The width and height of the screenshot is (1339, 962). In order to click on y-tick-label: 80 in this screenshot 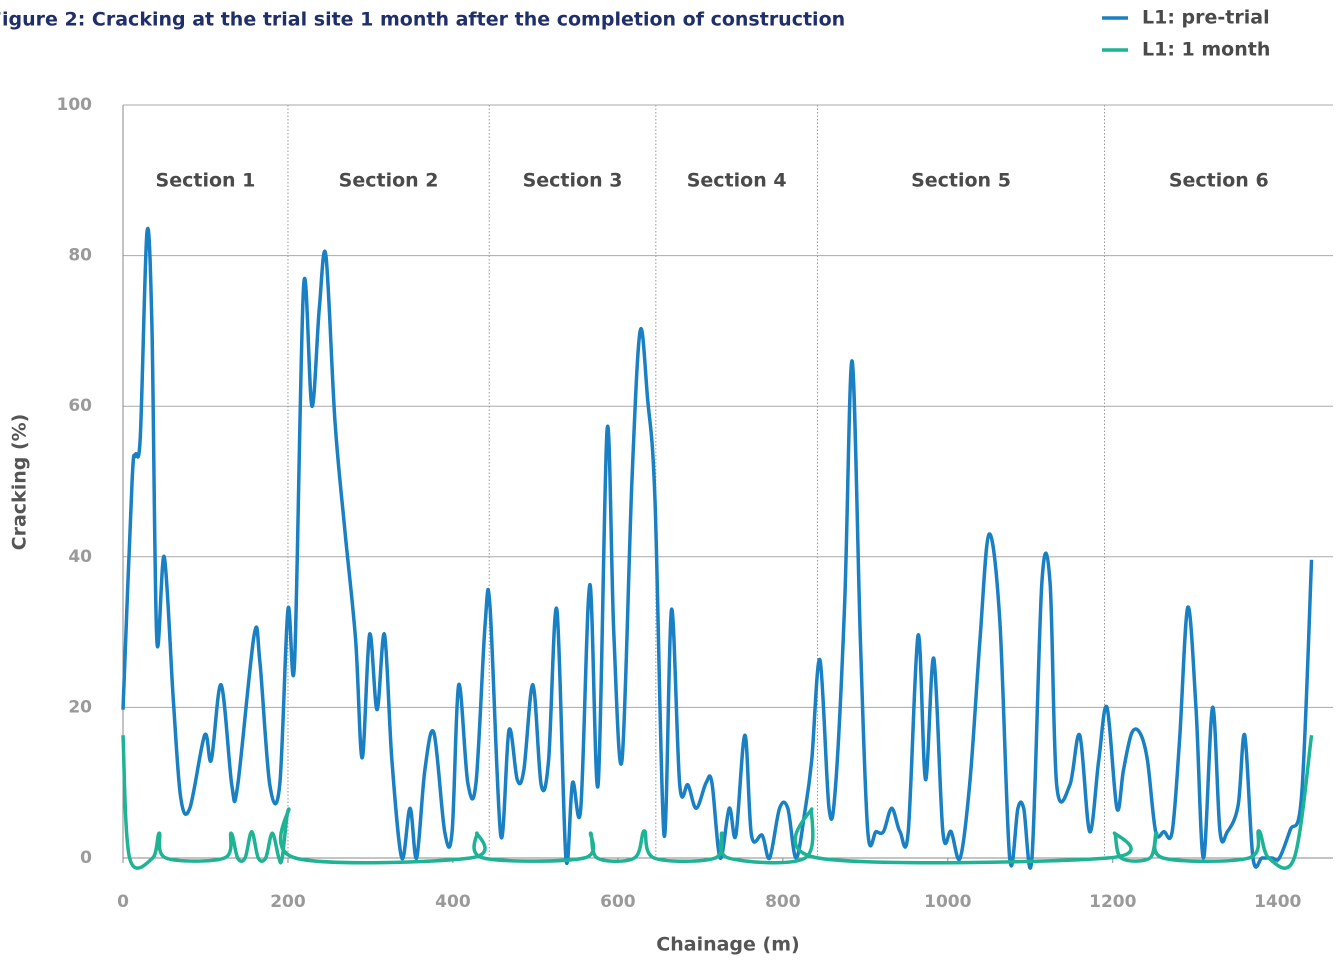, I will do `click(80, 256)`.